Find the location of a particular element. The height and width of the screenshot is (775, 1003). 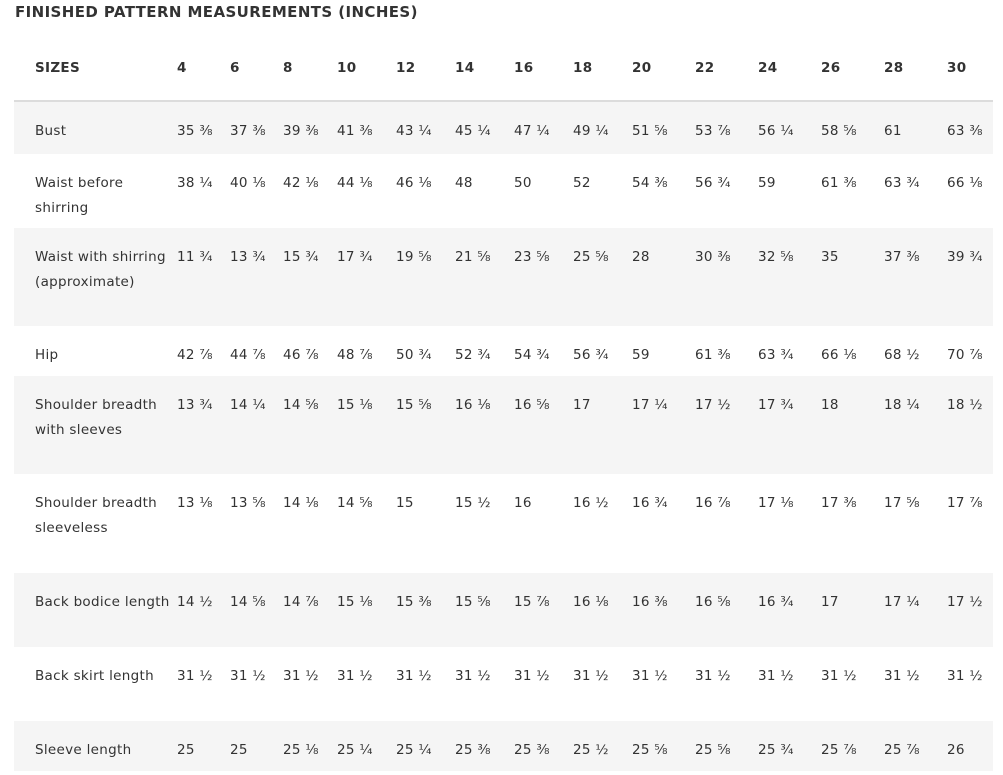

measurement-cell: 16 is located at coordinates (543, 523).